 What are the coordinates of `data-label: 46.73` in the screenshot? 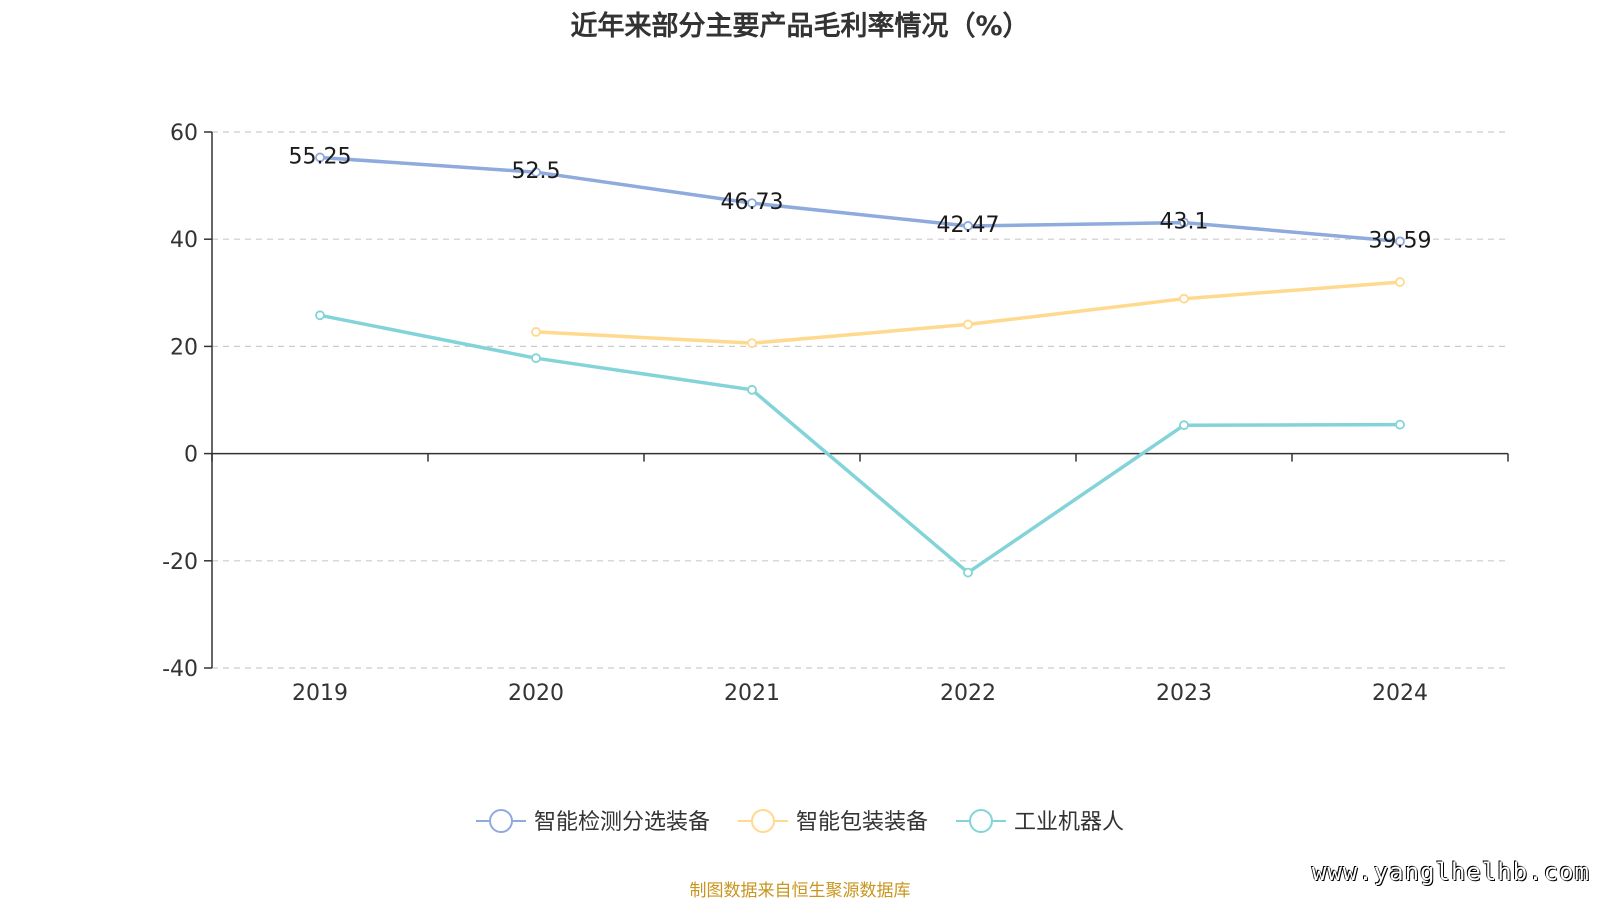 It's located at (752, 202).